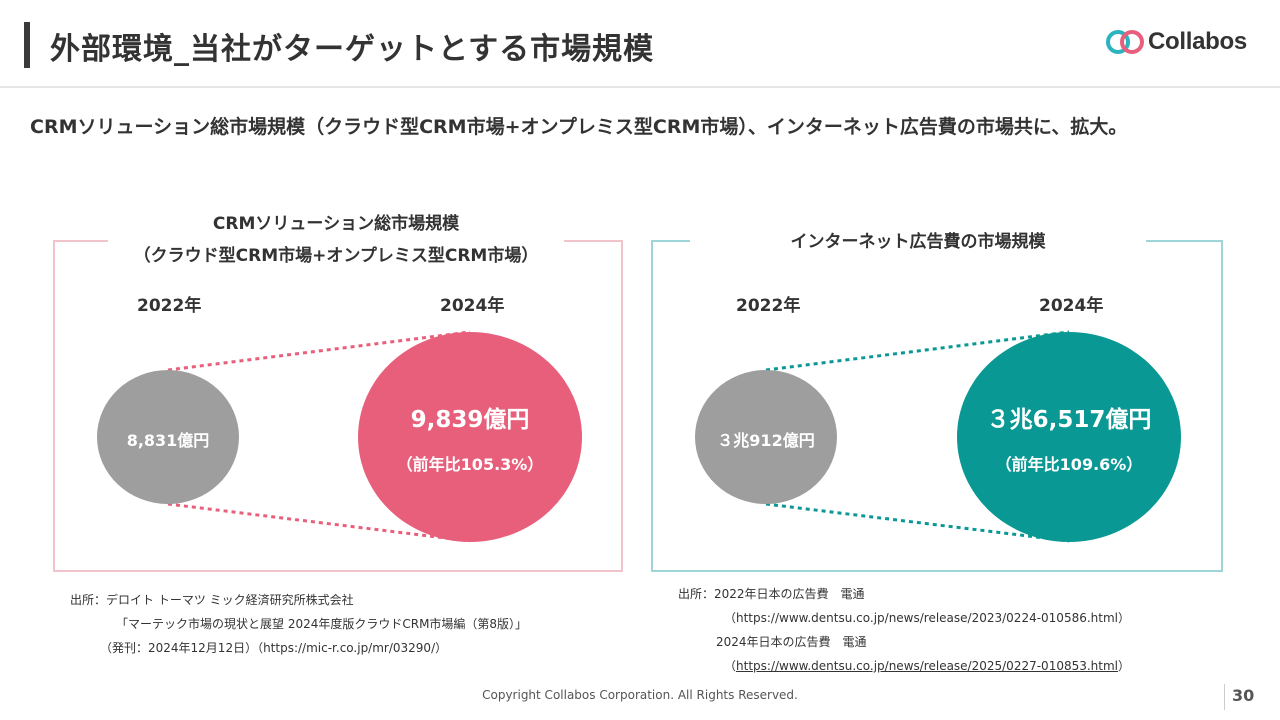 This screenshot has width=1280, height=720. Describe the element at coordinates (168, 440) in the screenshot. I see `crm-2022-value: 8,831億円` at that location.